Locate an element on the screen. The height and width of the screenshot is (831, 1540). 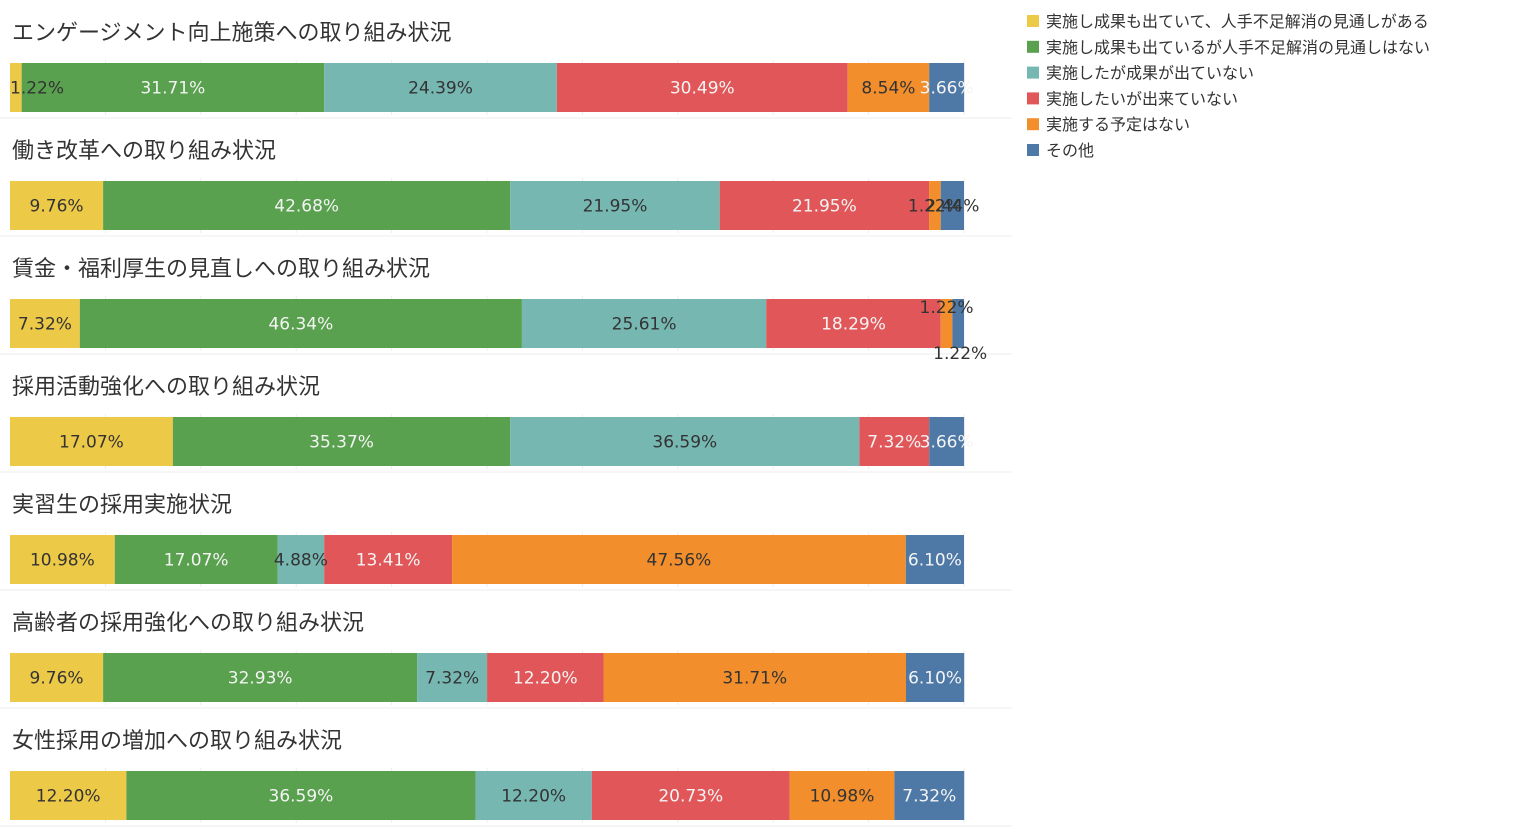
data-label: 13.41% is located at coordinates (388, 561).